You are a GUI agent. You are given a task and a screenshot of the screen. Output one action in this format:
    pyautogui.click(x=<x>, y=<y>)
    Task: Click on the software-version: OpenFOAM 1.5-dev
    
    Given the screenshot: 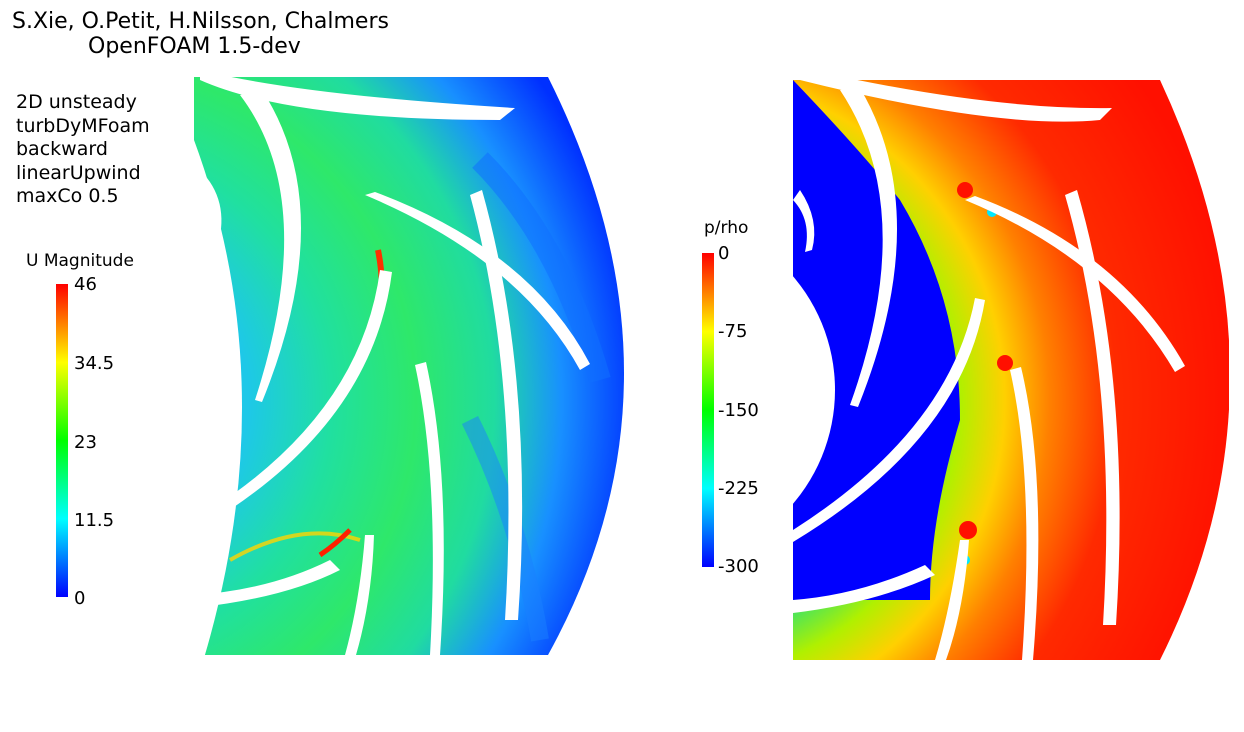 What is the action you would take?
    pyautogui.click(x=194, y=46)
    